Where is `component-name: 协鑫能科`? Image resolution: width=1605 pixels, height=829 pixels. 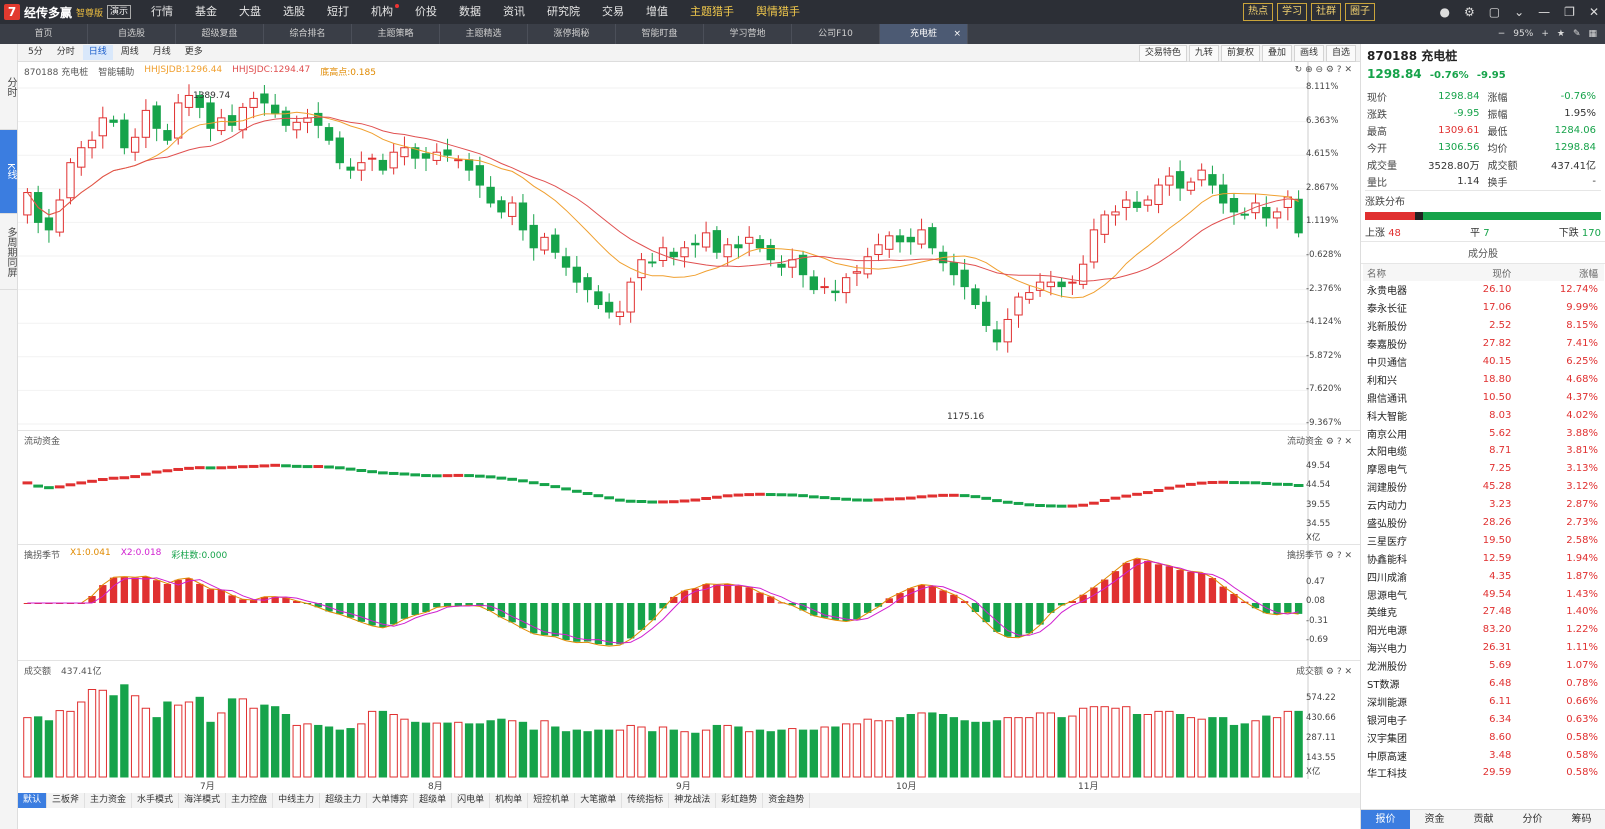 component-name: 协鑫能科 is located at coordinates (1387, 560).